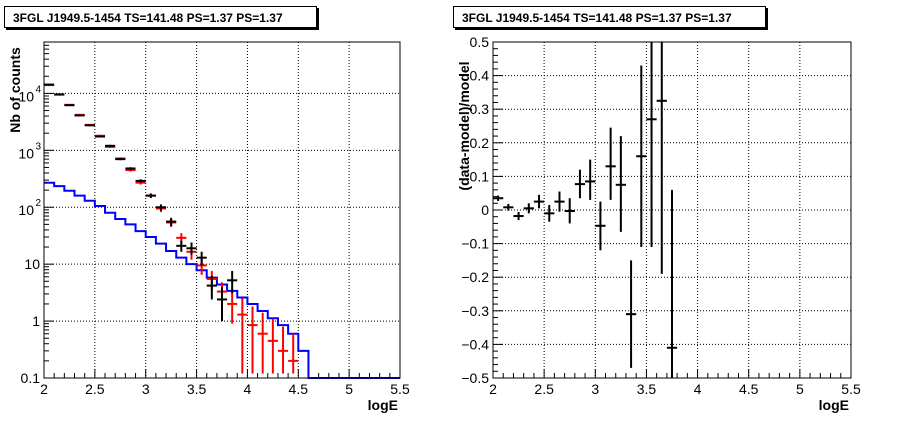  What do you see at coordinates (475, 311) in the screenshot?
I see `y-tick-label: −0.3` at bounding box center [475, 311].